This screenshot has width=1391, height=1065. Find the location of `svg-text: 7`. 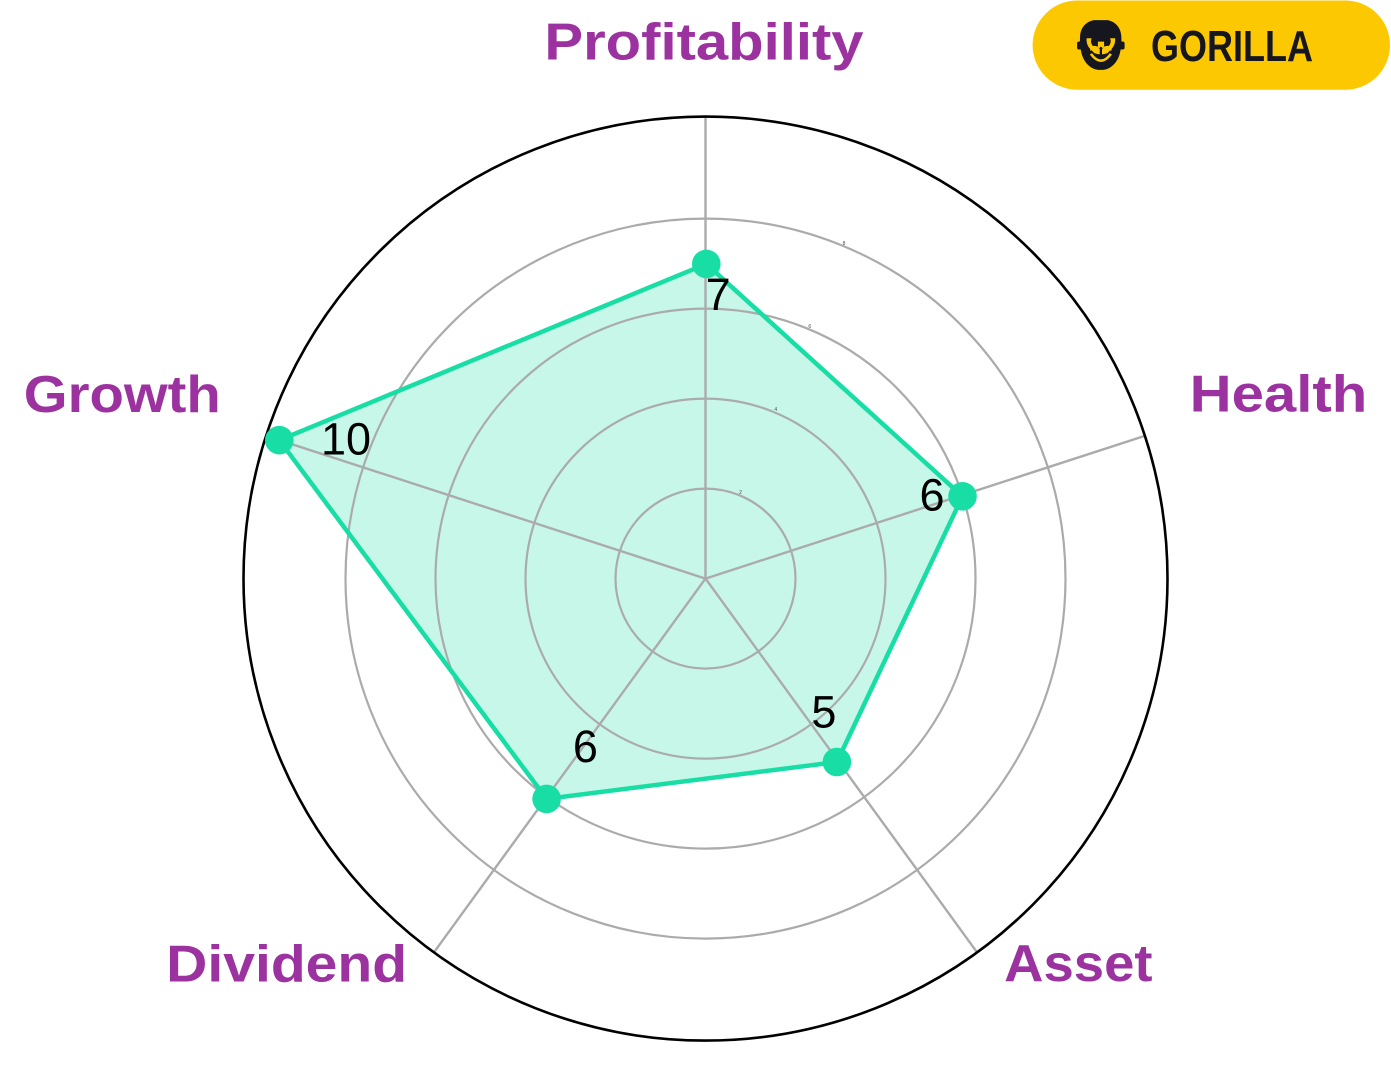

svg-text: 7 is located at coordinates (718, 294).